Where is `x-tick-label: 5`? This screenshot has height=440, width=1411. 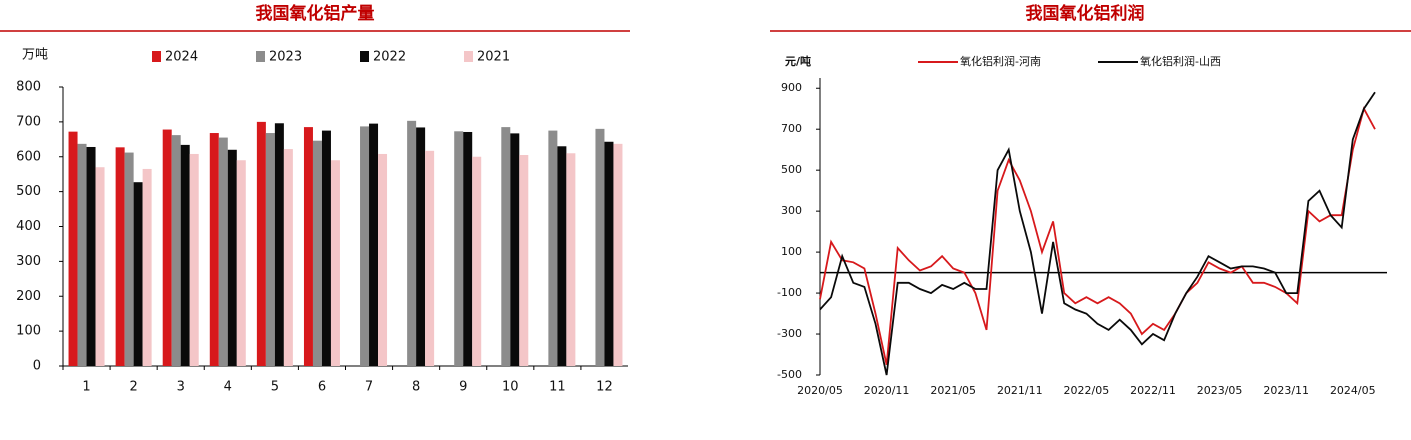 x-tick-label: 5 is located at coordinates (275, 387).